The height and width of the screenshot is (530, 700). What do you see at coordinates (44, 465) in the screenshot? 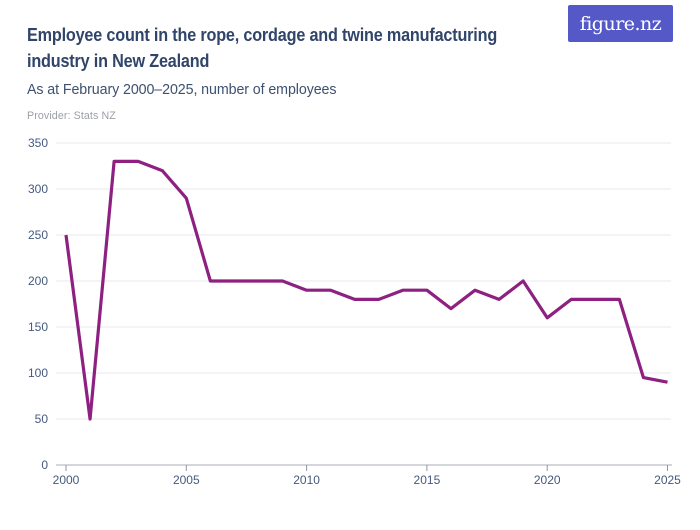
I see `y-tick-label: 0` at bounding box center [44, 465].